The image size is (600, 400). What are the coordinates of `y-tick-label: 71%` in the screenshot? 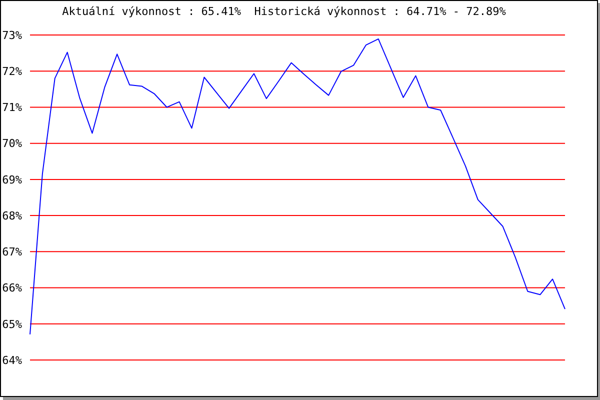 It's located at (12, 107).